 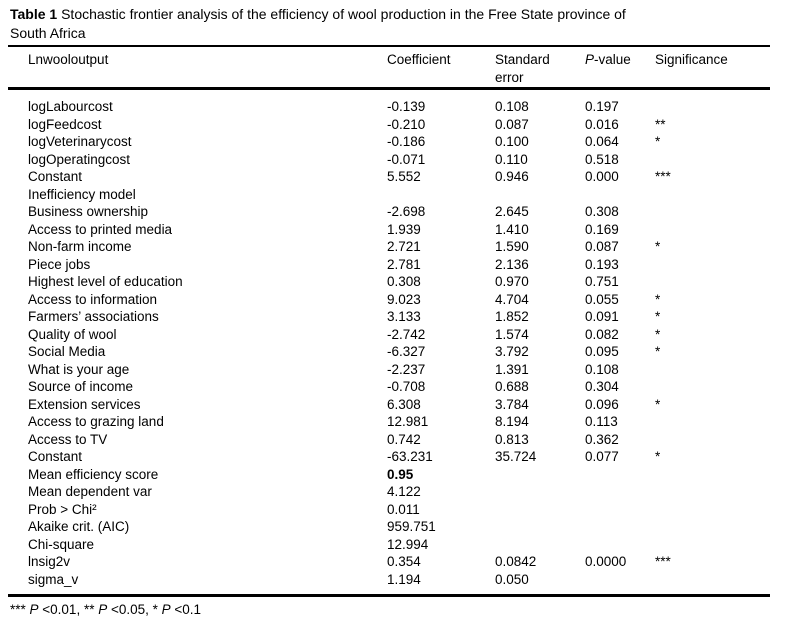 What do you see at coordinates (512, 439) in the screenshot?
I see `std-error-cell: 0.813` at bounding box center [512, 439].